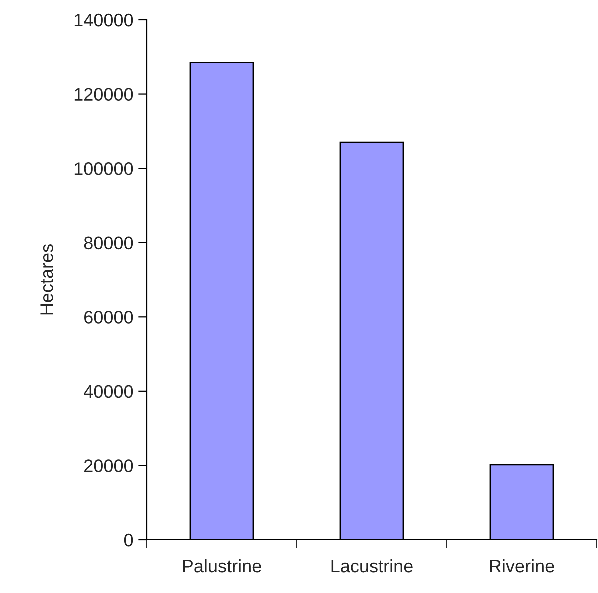 This screenshot has height=593, width=598. What do you see at coordinates (129, 540) in the screenshot?
I see `y-tick-label: 0` at bounding box center [129, 540].